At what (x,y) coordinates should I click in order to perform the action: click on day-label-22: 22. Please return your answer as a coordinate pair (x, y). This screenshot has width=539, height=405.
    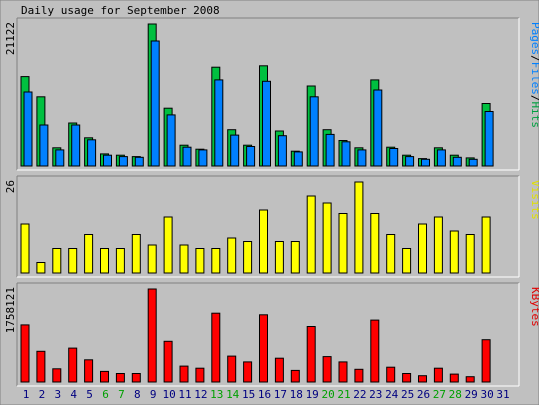
    Looking at the image, I should click on (359, 394).